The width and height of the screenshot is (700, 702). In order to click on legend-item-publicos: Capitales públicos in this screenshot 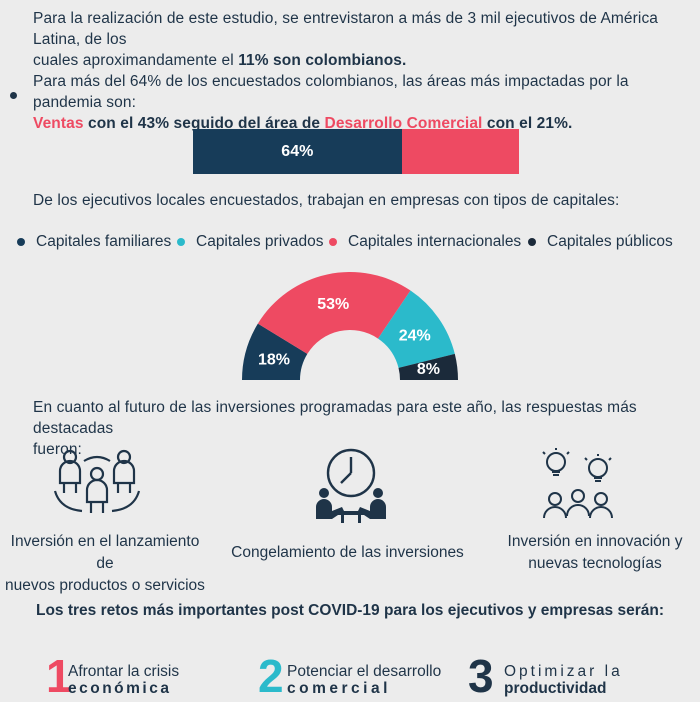, I will do `click(600, 242)`.